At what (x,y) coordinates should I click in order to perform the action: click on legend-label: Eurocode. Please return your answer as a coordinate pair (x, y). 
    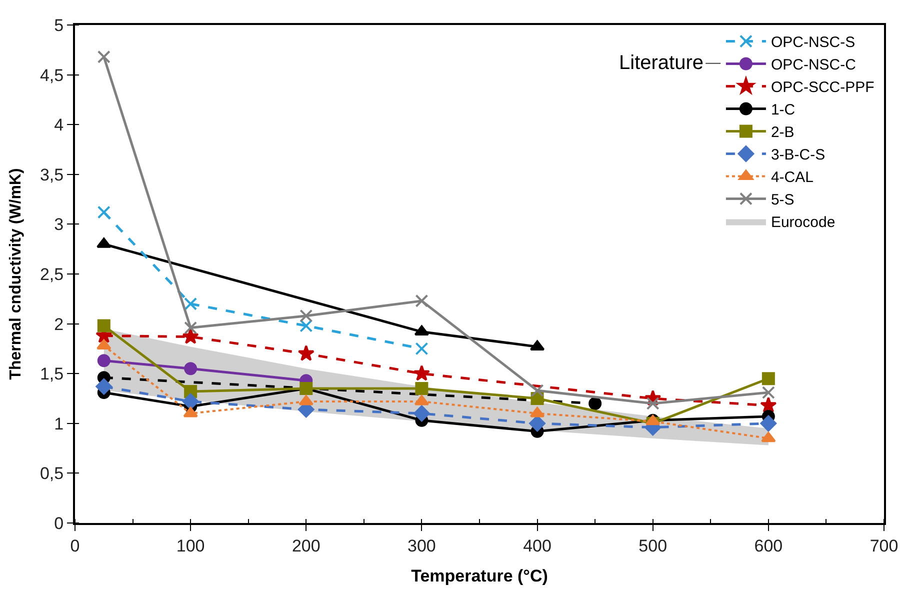
    Looking at the image, I should click on (803, 223).